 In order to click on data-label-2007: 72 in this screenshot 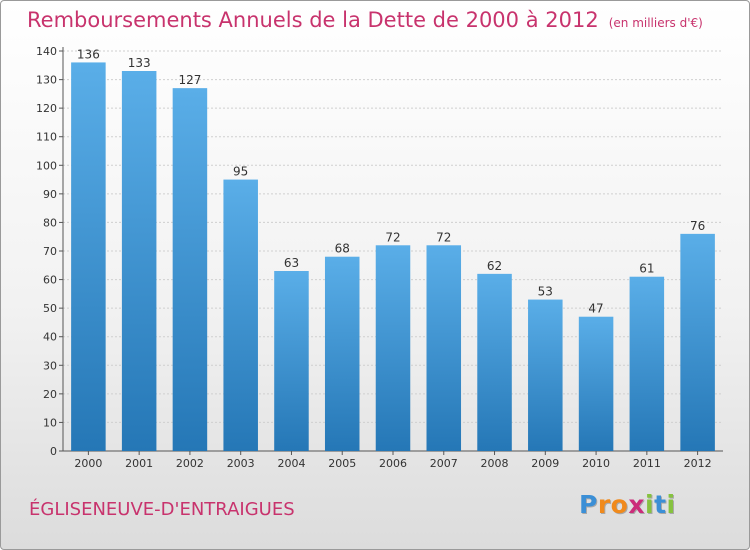, I will do `click(443, 237)`.